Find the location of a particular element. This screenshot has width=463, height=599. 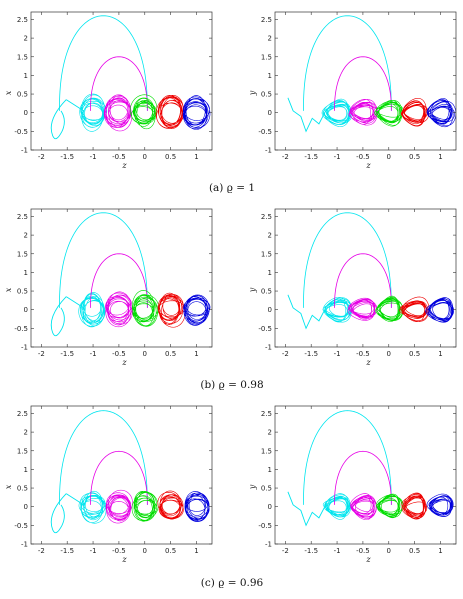

panel-r0-c1: -2 -1.5 -1 -0.5 0 0.5 1 -1 -0.5 0 0.5 1 1.5 2 2.5 z y is located at coordinates (352, 90).